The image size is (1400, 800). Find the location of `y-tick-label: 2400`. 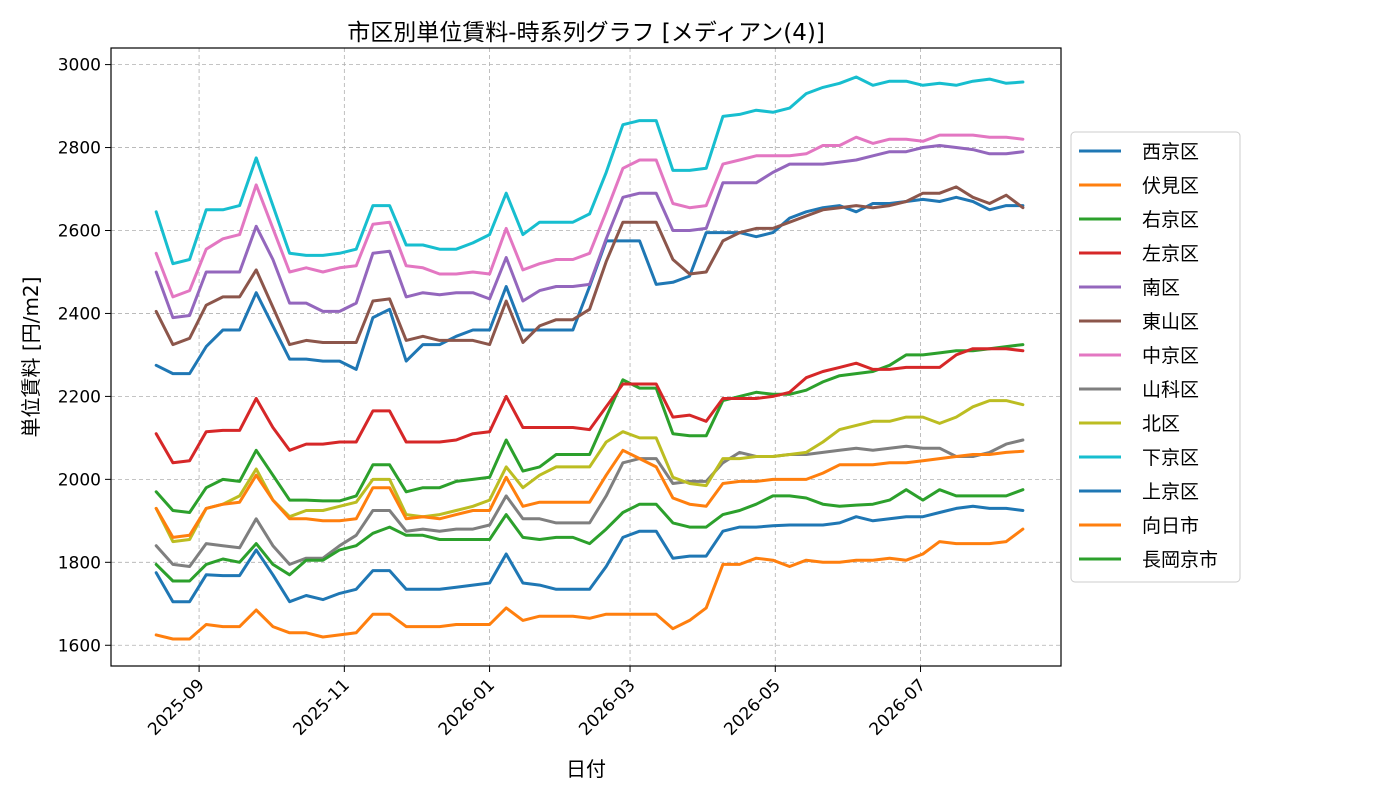

y-tick-label: 2400 is located at coordinates (79, 314).